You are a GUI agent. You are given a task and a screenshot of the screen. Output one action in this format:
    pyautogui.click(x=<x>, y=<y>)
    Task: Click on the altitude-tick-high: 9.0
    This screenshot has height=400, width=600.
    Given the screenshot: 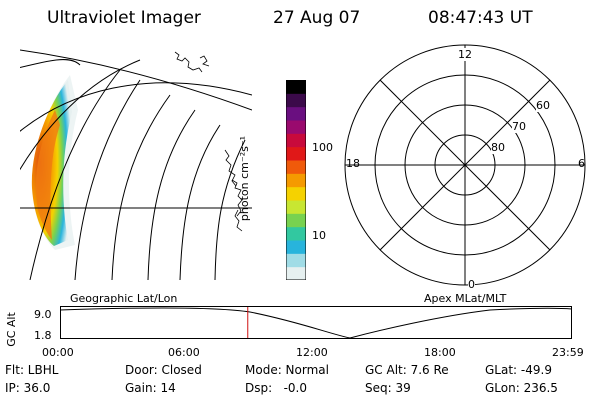 What is the action you would take?
    pyautogui.click(x=43, y=314)
    